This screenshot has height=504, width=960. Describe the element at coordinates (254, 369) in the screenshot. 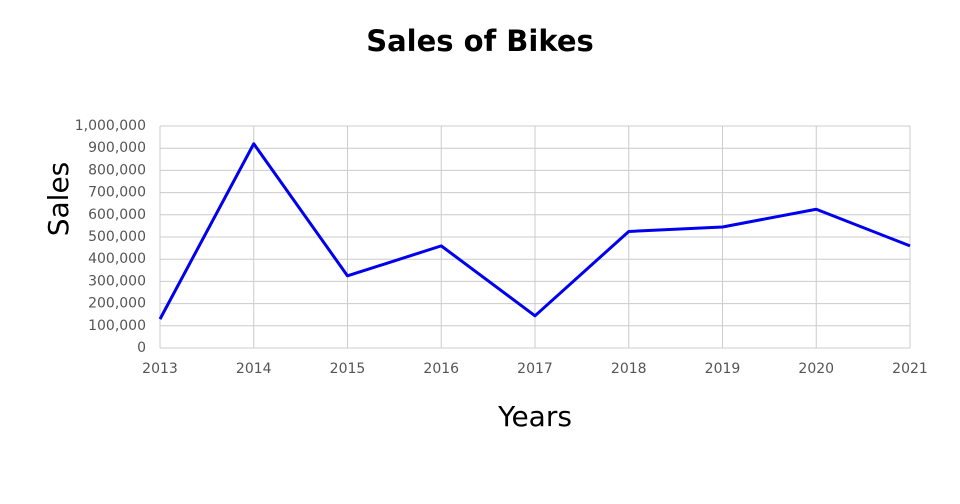

I see `x-tick-label: 2014` at that location.